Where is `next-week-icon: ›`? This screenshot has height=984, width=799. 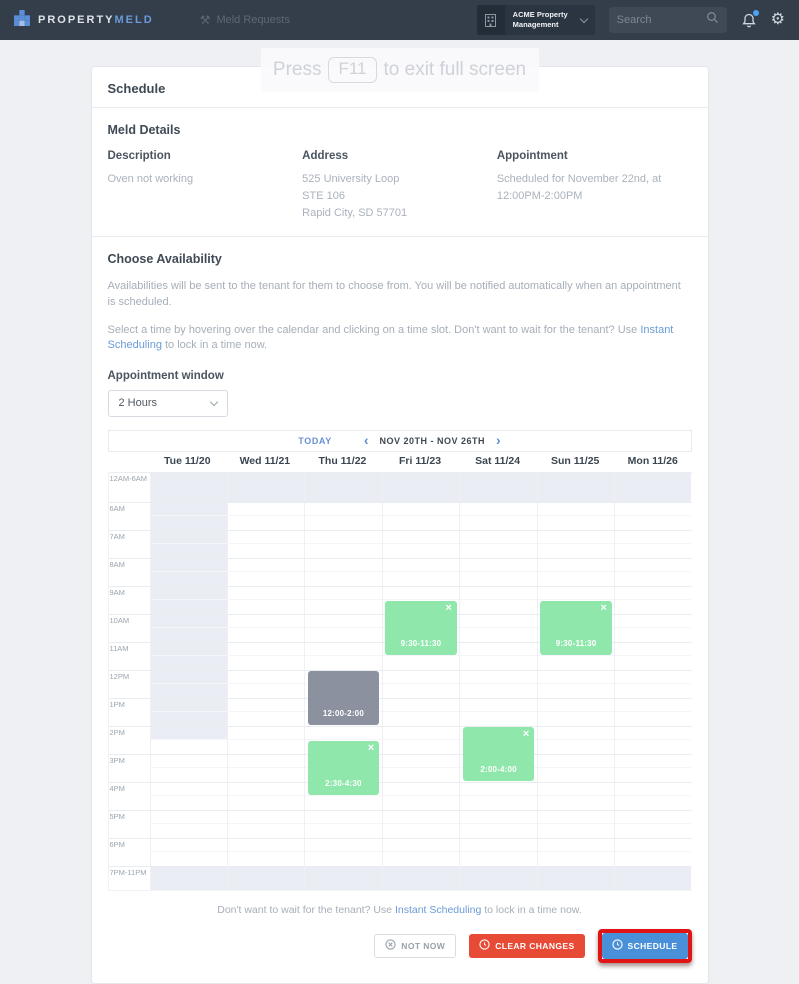 next-week-icon: › is located at coordinates (498, 439).